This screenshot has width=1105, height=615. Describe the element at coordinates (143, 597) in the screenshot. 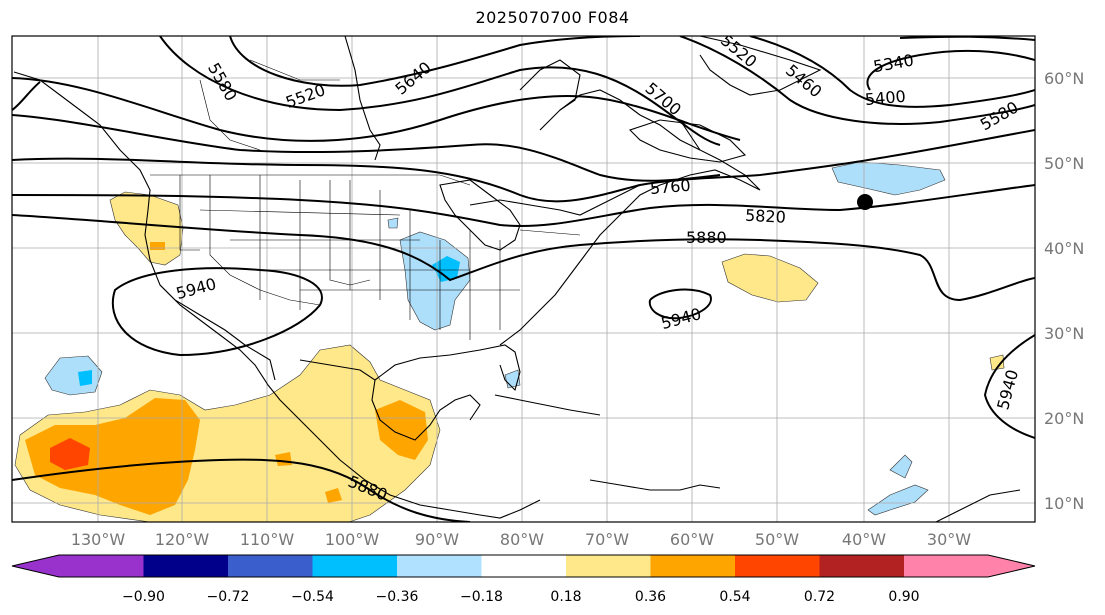

I see `colorbar-tick: −0.90` at that location.